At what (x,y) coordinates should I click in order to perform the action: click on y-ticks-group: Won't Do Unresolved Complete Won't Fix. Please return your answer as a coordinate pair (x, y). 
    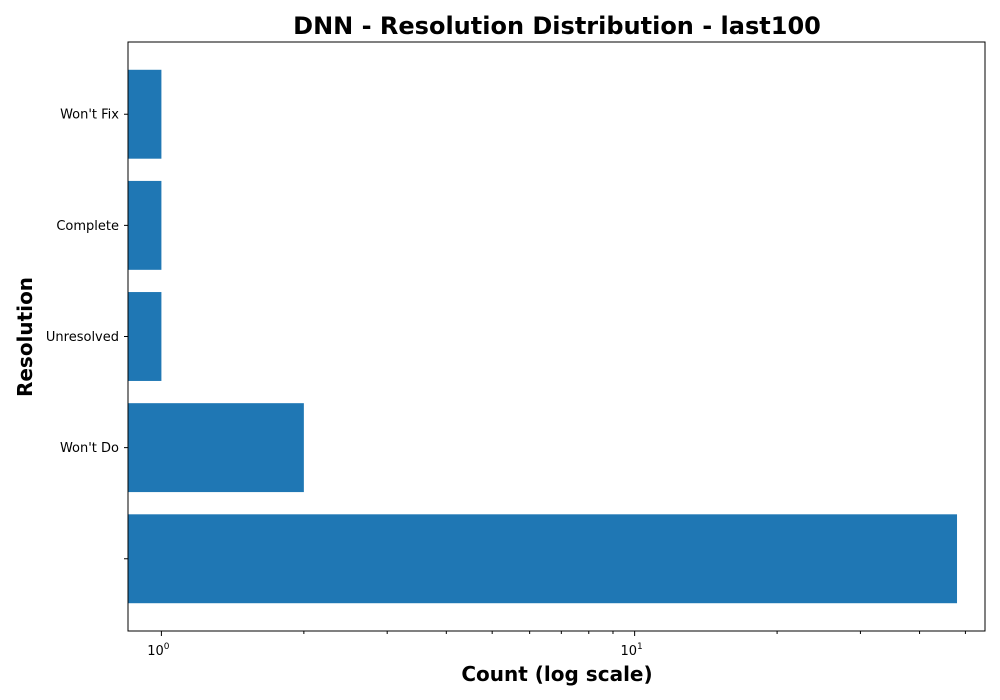
    Looking at the image, I should click on (87, 334).